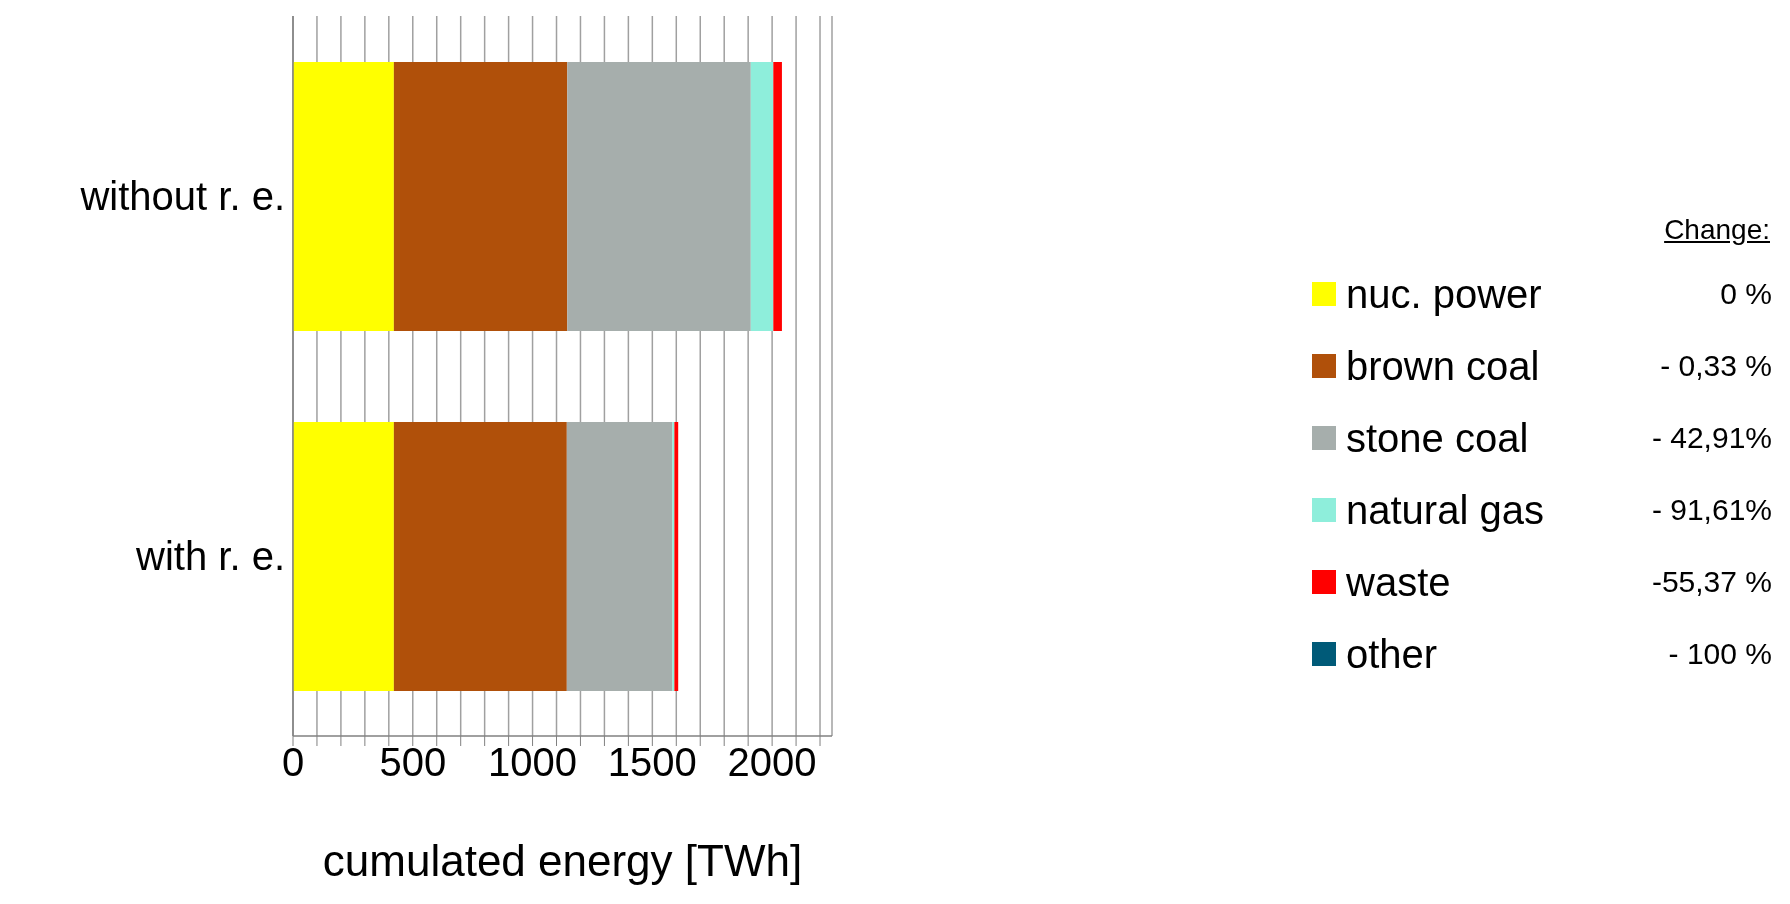 The height and width of the screenshot is (904, 1790). I want to click on text: - 100 %, so click(1720, 654).